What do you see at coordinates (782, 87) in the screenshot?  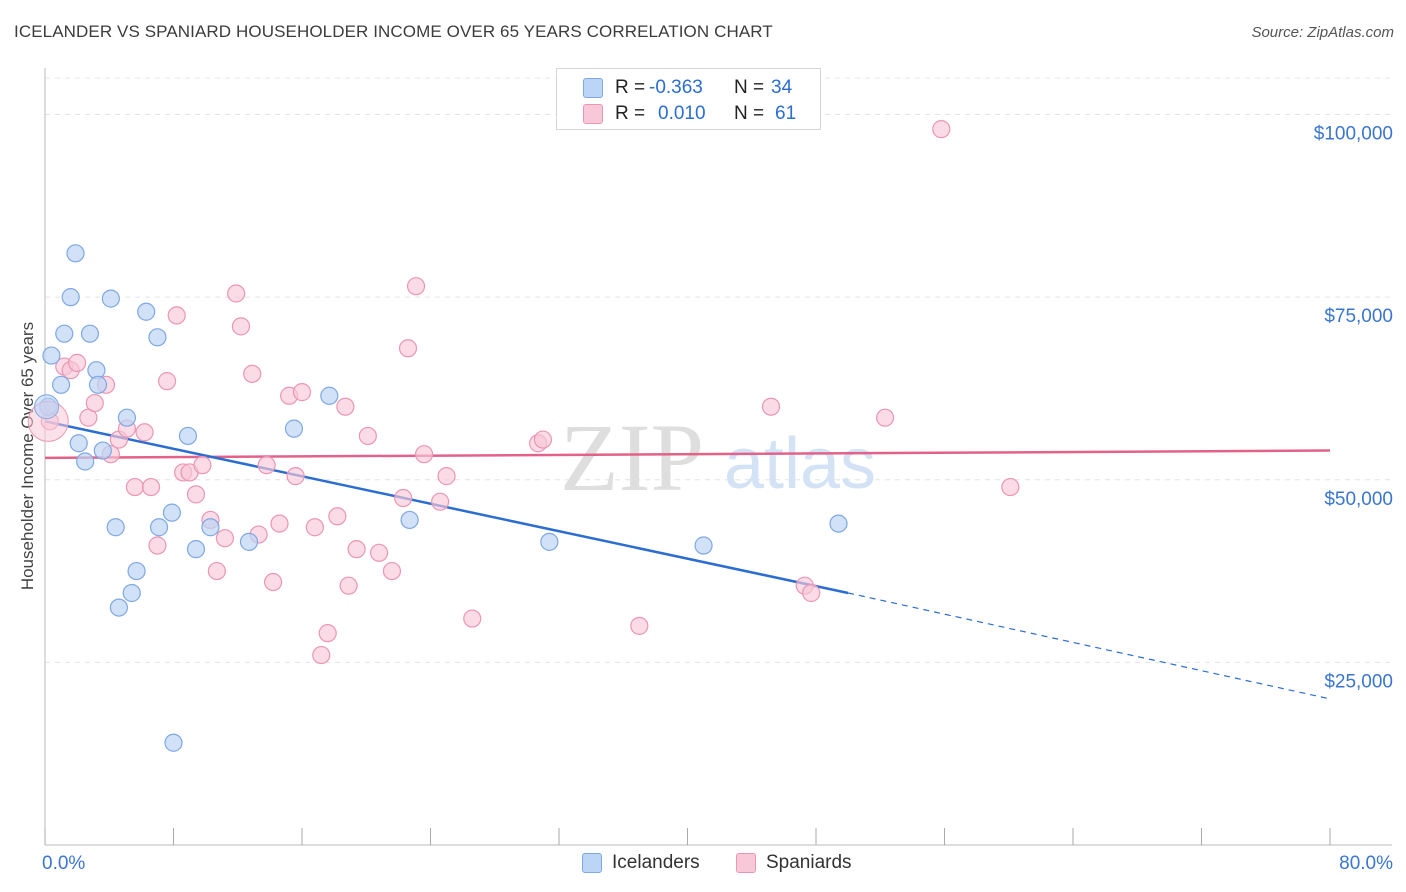 I see `legend-n-value: 34` at bounding box center [782, 87].